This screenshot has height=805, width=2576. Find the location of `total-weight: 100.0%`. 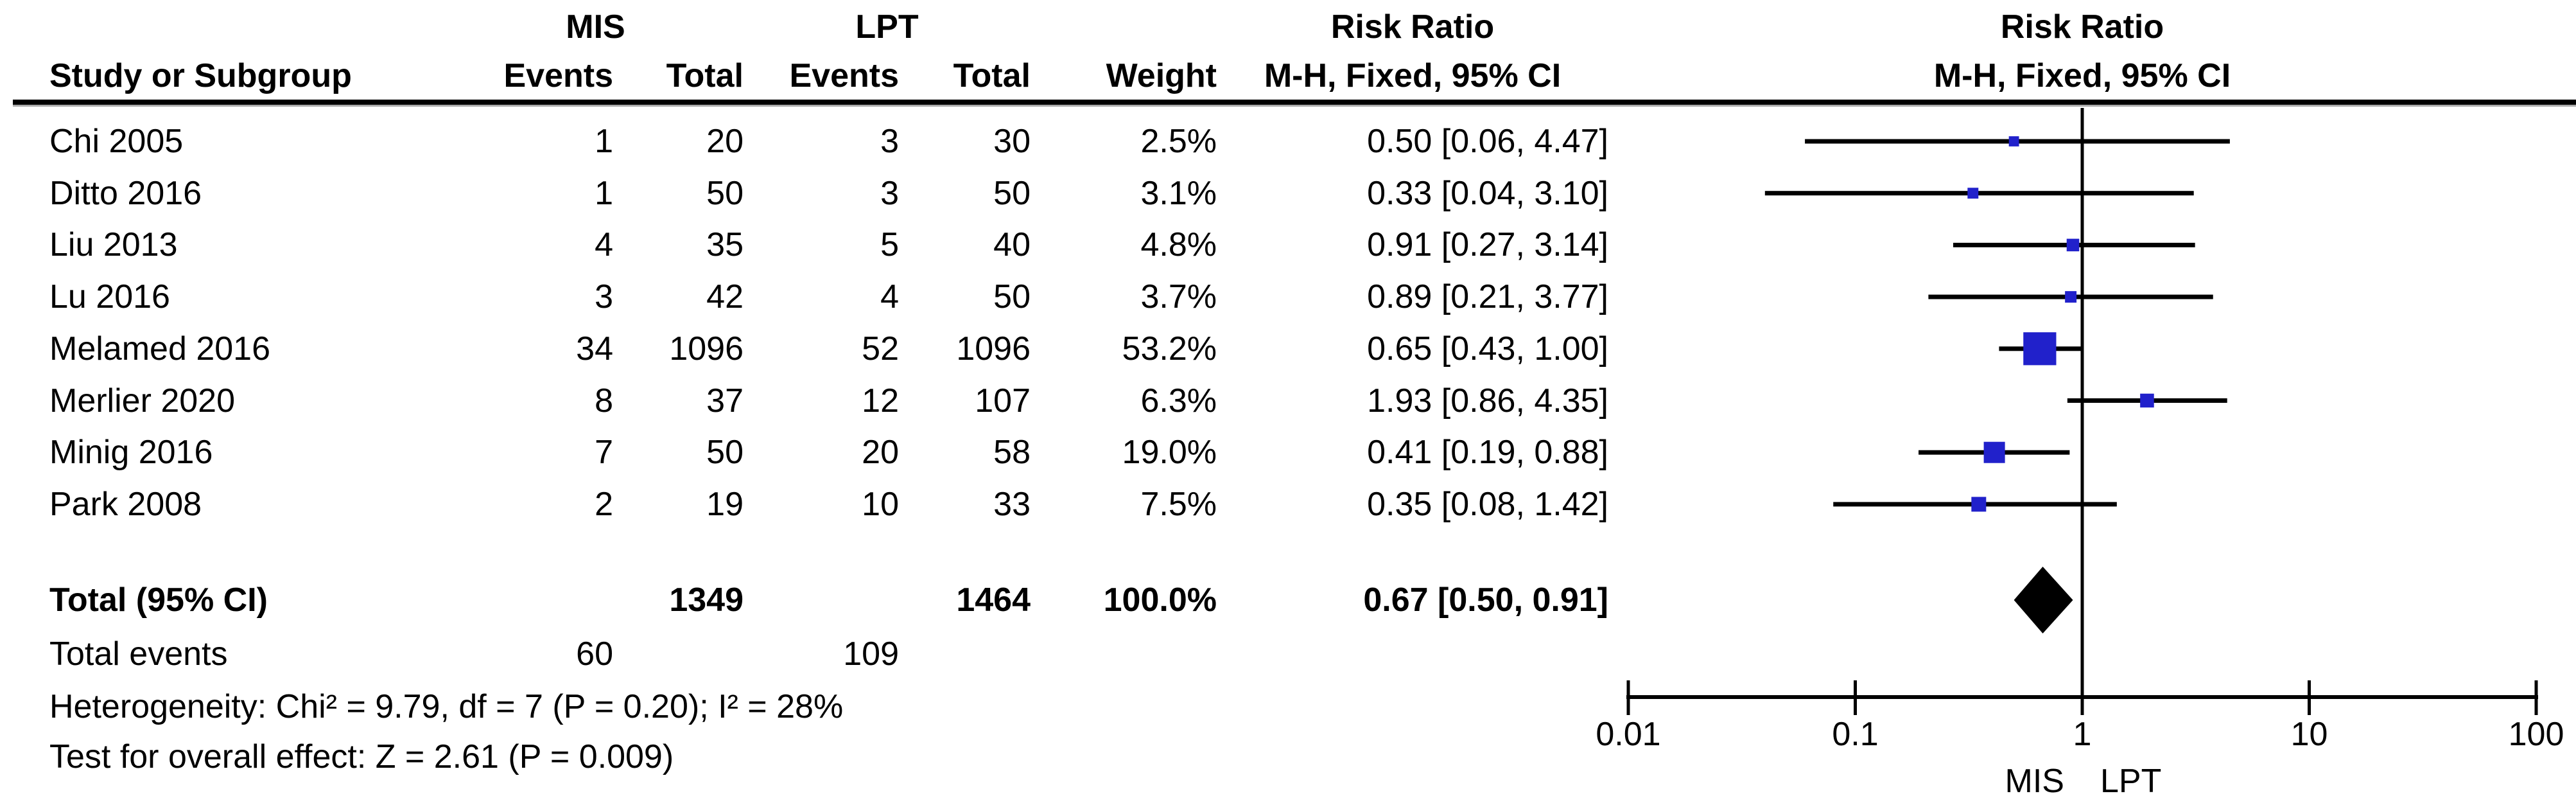

total-weight: 100.0% is located at coordinates (1160, 600).